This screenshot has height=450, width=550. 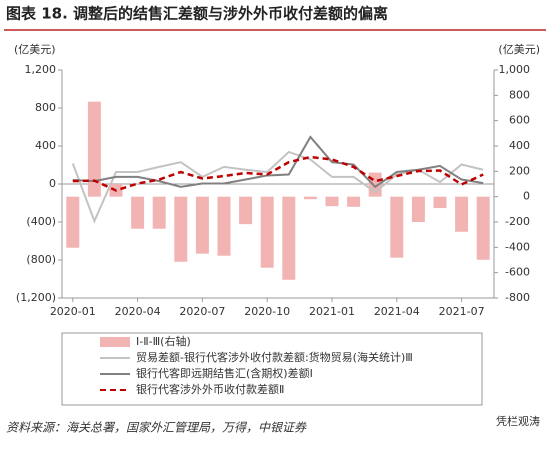 I want to click on y2-tick-label: -400, so click(x=517, y=246).